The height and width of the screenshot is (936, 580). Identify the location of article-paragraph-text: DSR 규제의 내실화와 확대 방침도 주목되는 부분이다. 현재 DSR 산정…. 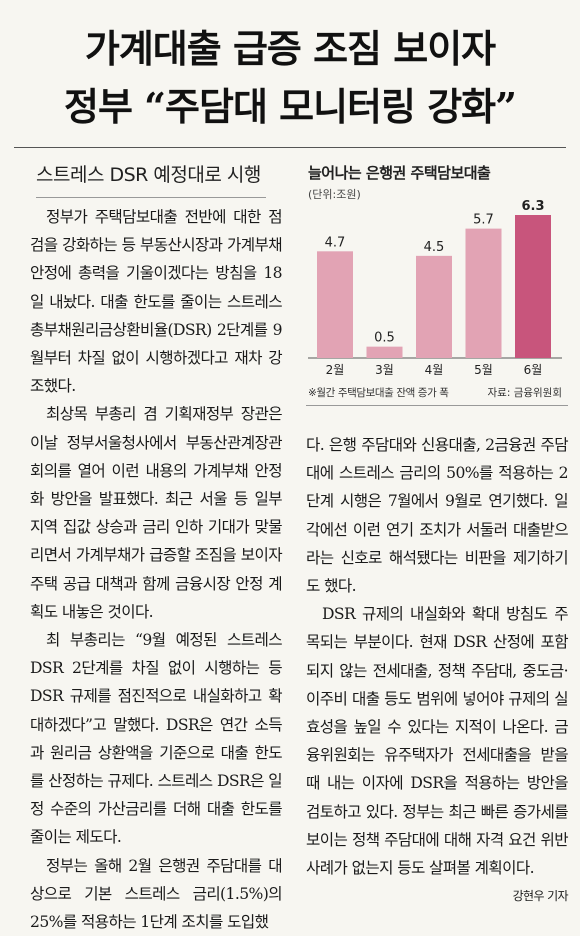
(437, 741).